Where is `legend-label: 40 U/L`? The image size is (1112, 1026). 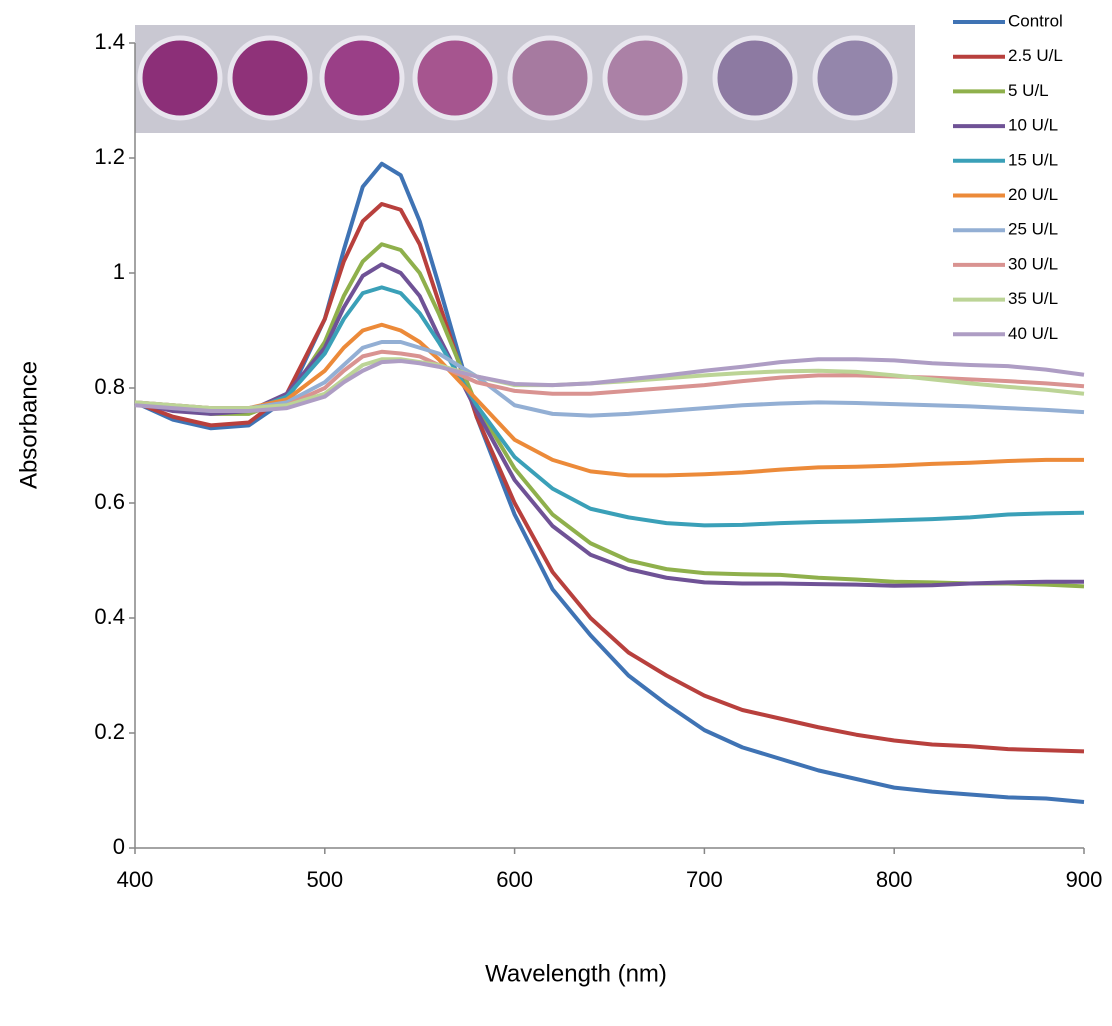 legend-label: 40 U/L is located at coordinates (1033, 333).